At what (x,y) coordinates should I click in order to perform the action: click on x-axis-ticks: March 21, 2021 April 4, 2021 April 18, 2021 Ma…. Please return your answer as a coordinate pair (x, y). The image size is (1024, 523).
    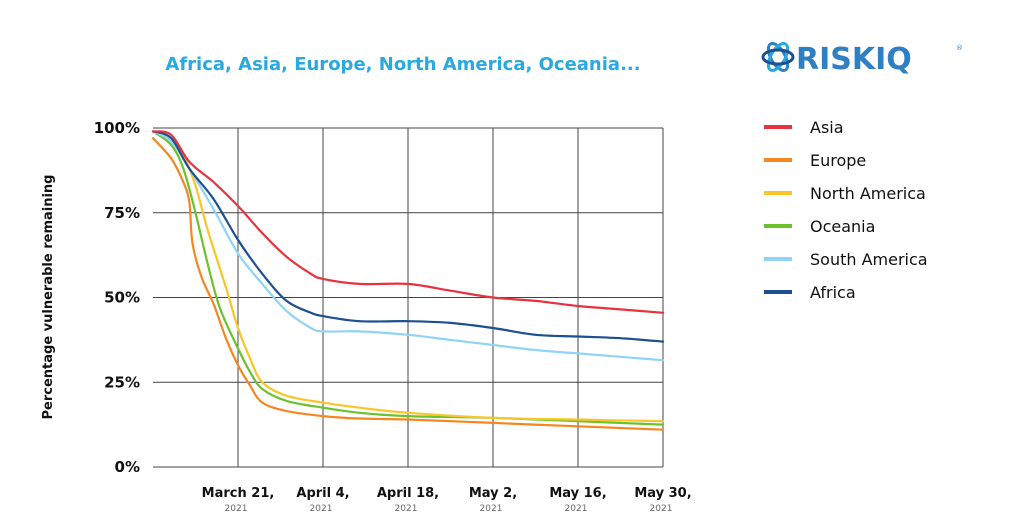
    Looking at the image, I should click on (447, 500).